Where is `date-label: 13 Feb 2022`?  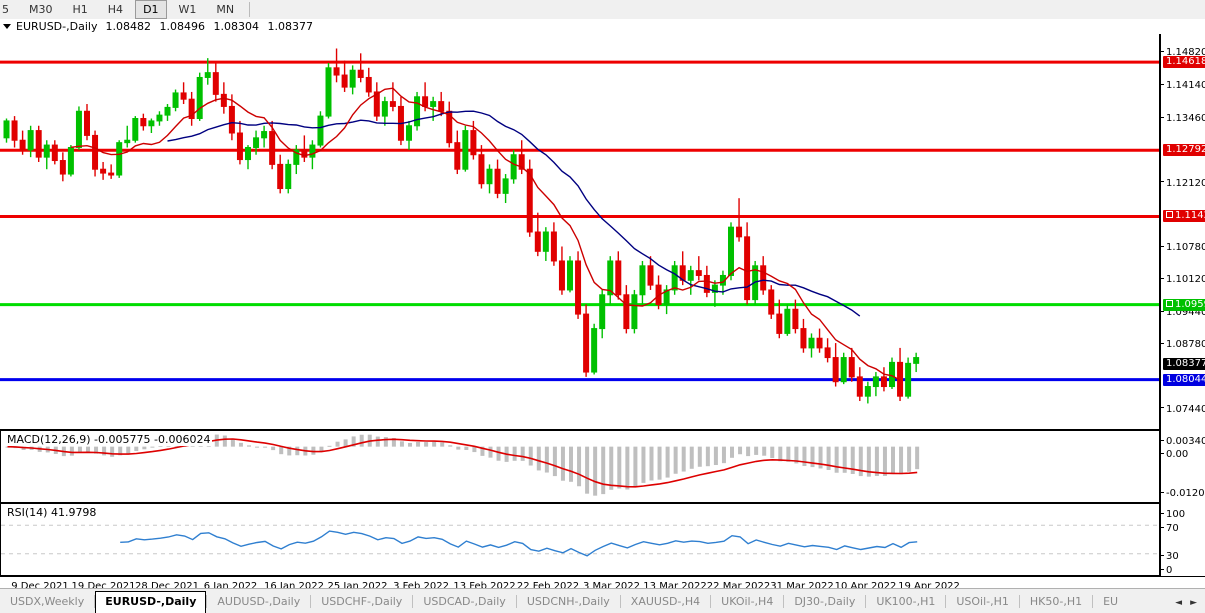
date-label: 13 Feb 2022 is located at coordinates (484, 586).